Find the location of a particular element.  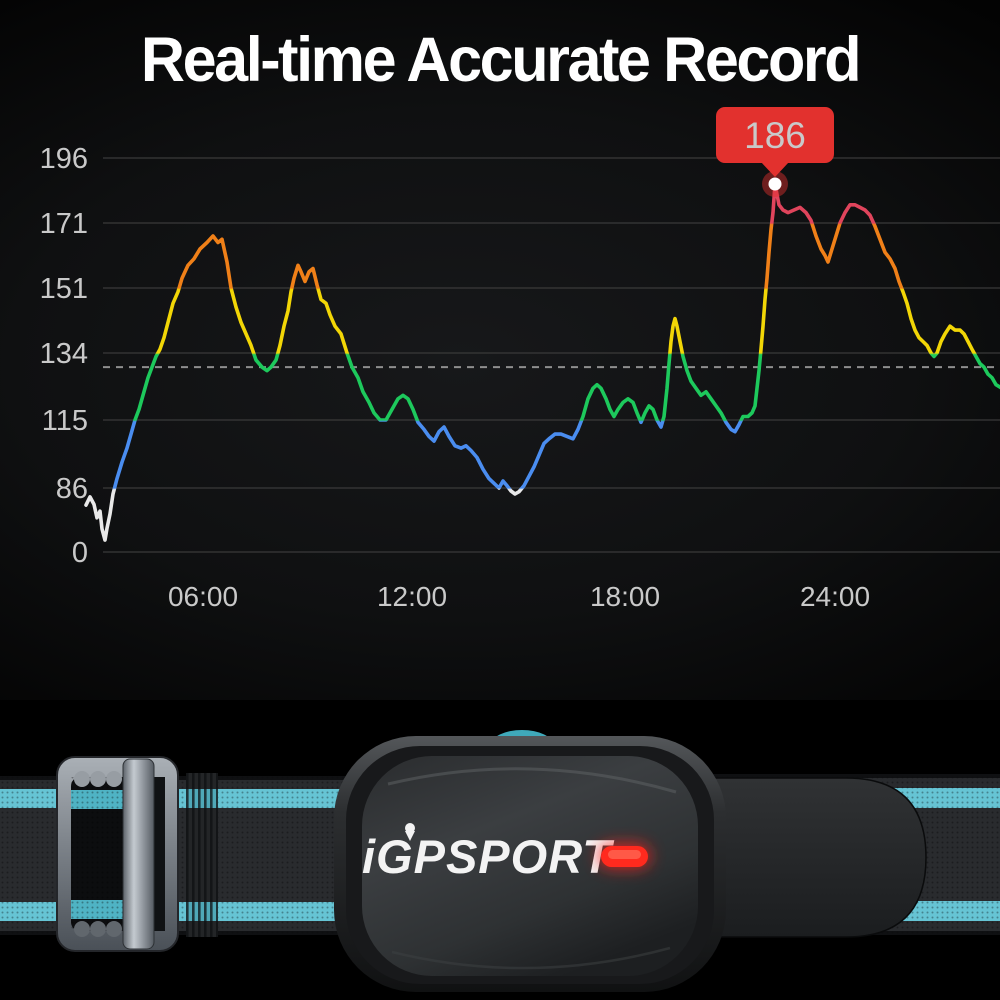

brand-logo: iGPSPORT is located at coordinates (488, 853).